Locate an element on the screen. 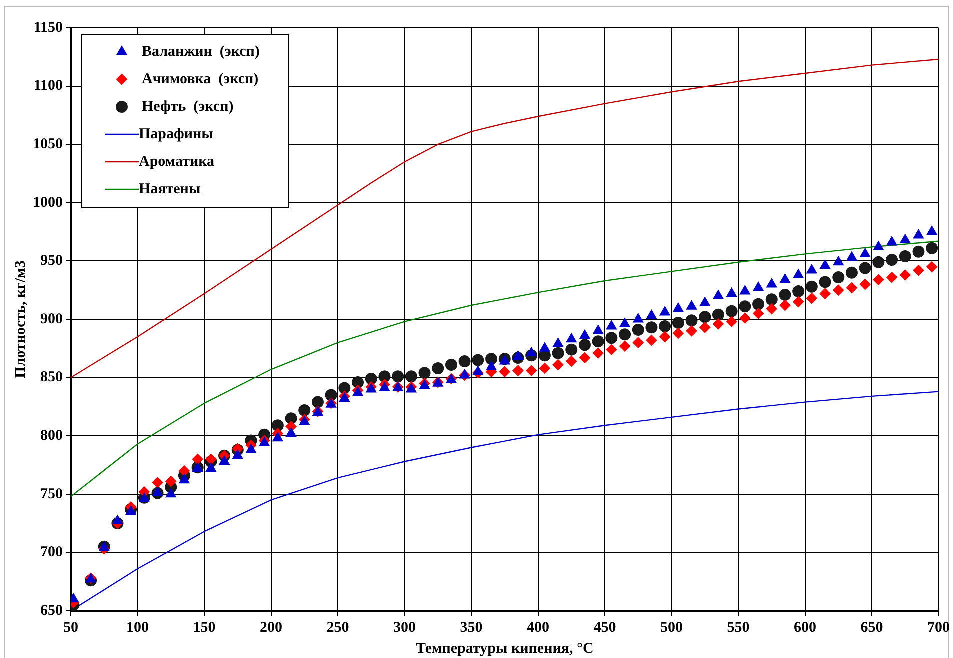 Image resolution: width=953 pixels, height=658 pixels. x-tick-label: 50 is located at coordinates (71, 628).